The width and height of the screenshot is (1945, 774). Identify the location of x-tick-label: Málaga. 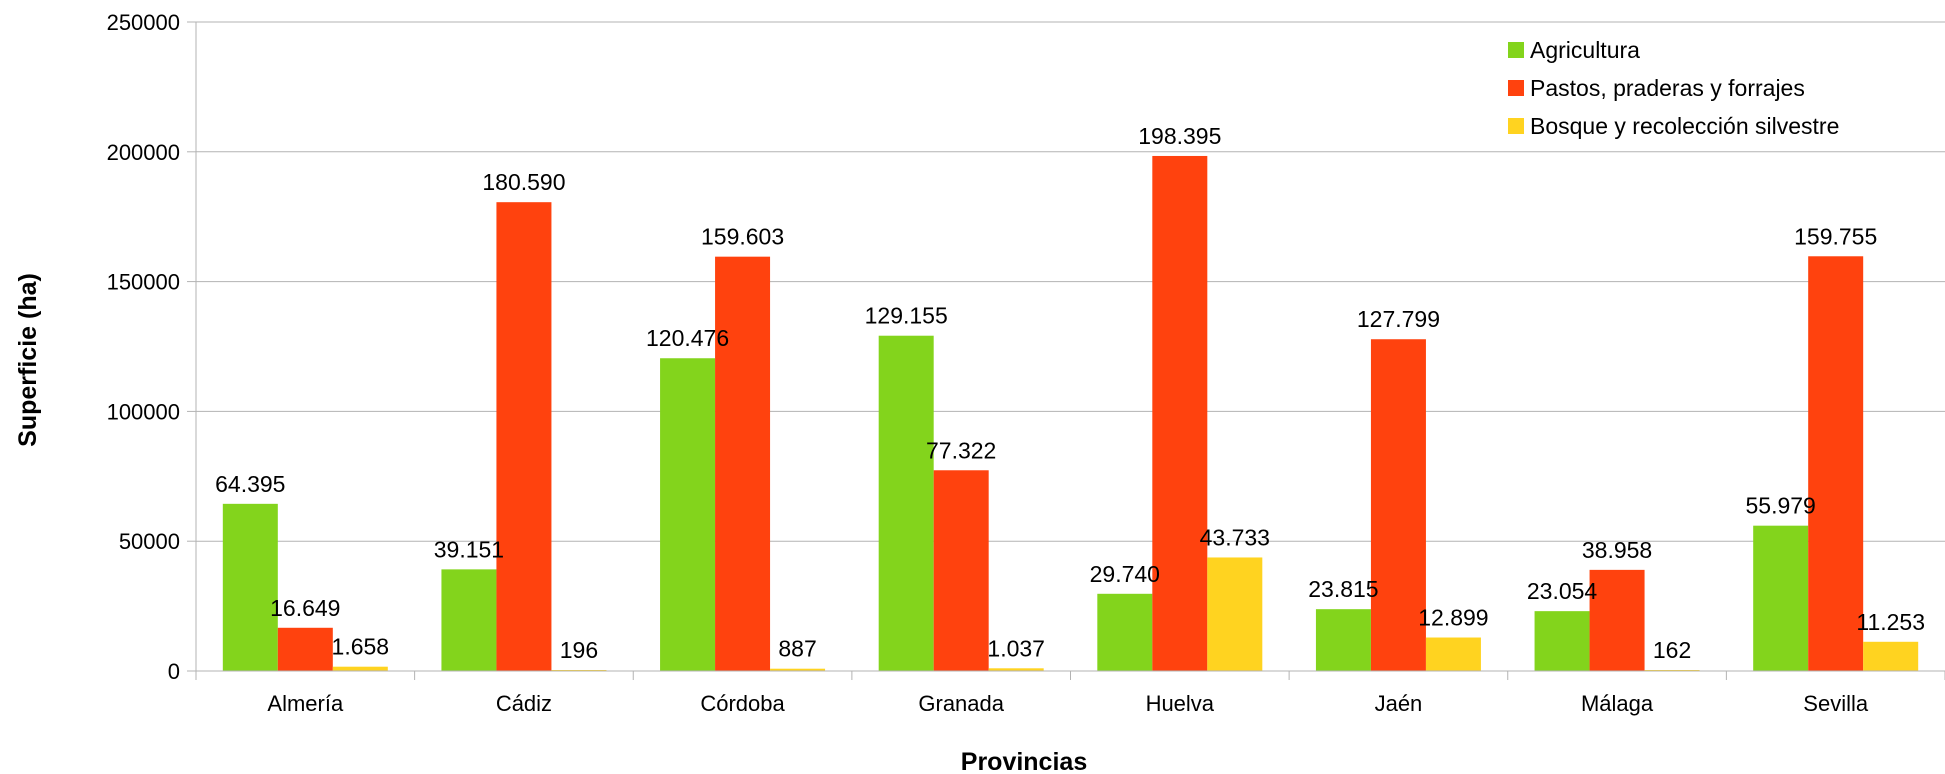
(1617, 703).